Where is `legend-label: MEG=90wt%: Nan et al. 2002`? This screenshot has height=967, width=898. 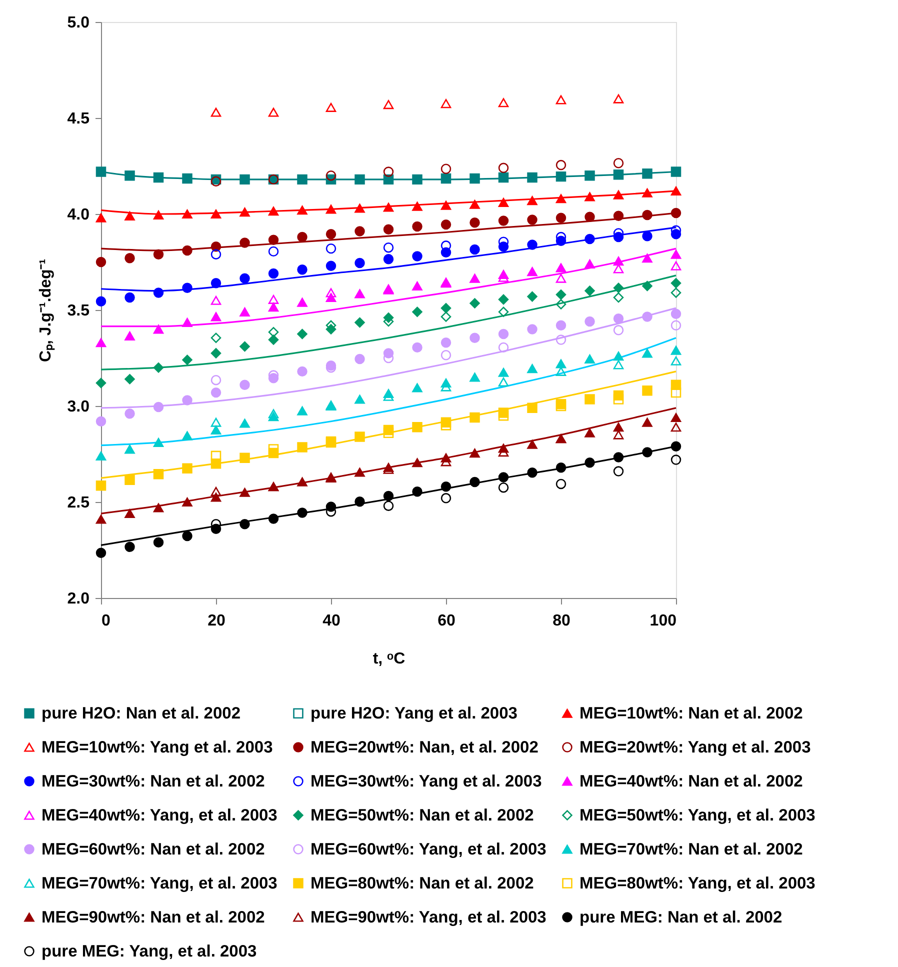
legend-label: MEG=90wt%: Nan et al. 2002 is located at coordinates (153, 917).